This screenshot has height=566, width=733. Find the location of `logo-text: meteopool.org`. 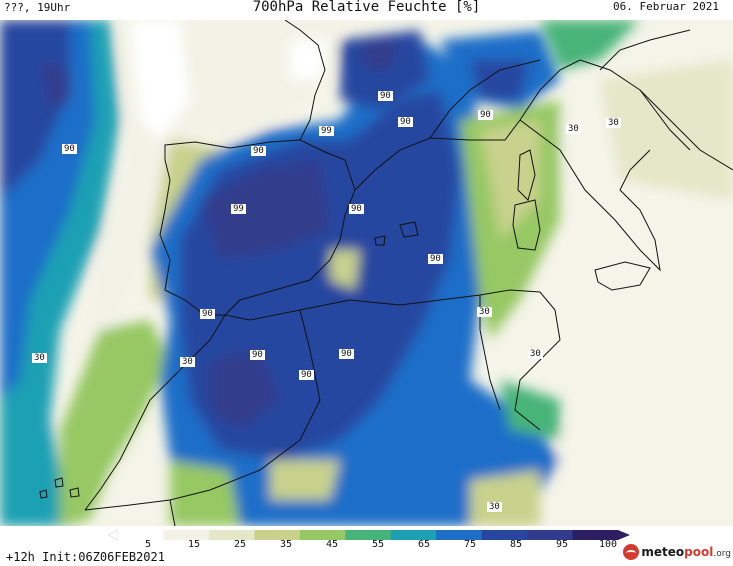

logo-text: meteopool.org is located at coordinates (686, 552).